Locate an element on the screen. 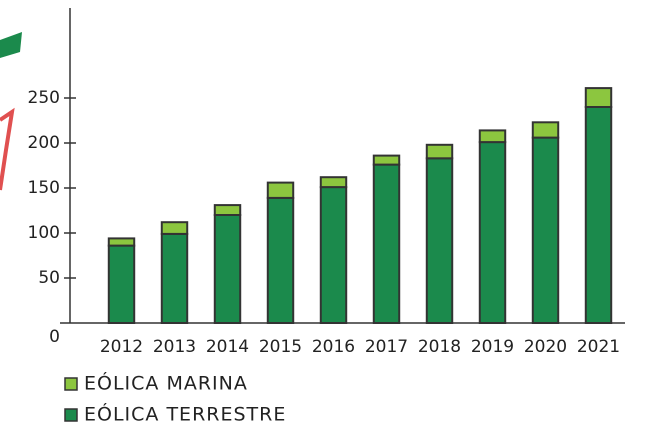  x-tick-label: 2019 is located at coordinates (492, 347).